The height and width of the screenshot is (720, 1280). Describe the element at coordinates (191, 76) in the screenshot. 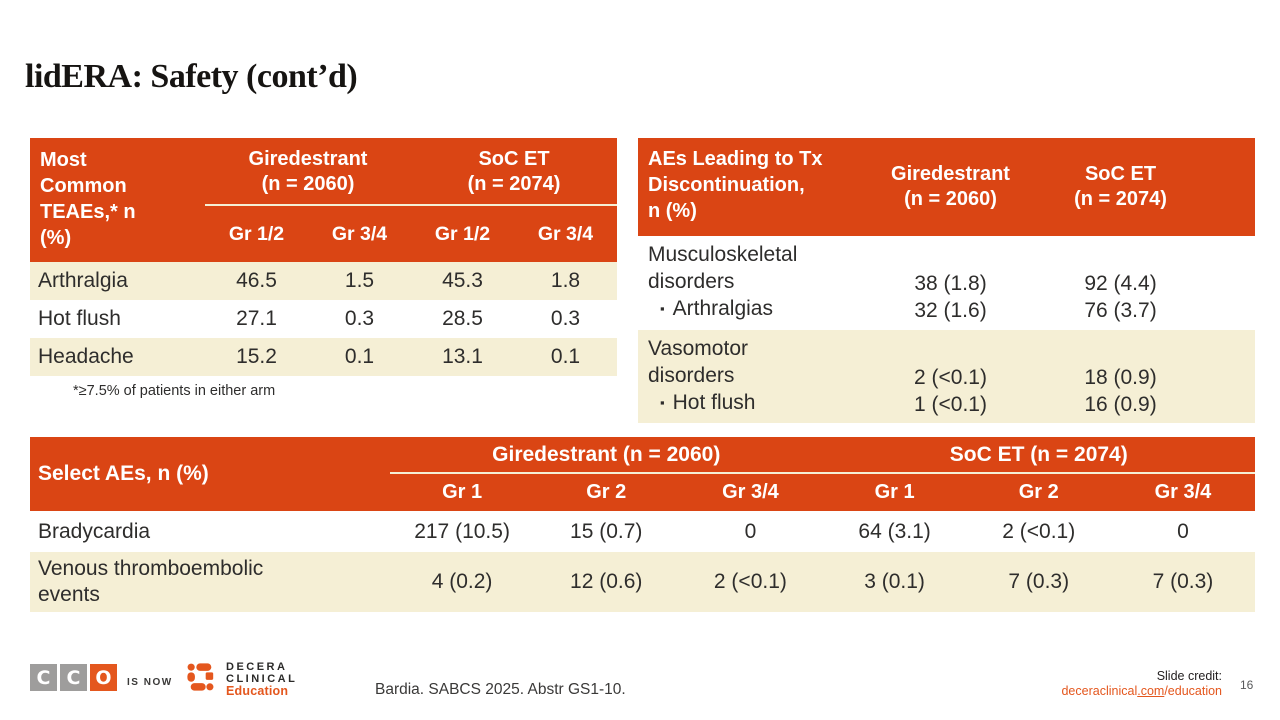

I see `page-title: lidERA: Safety (cont’d)` at that location.